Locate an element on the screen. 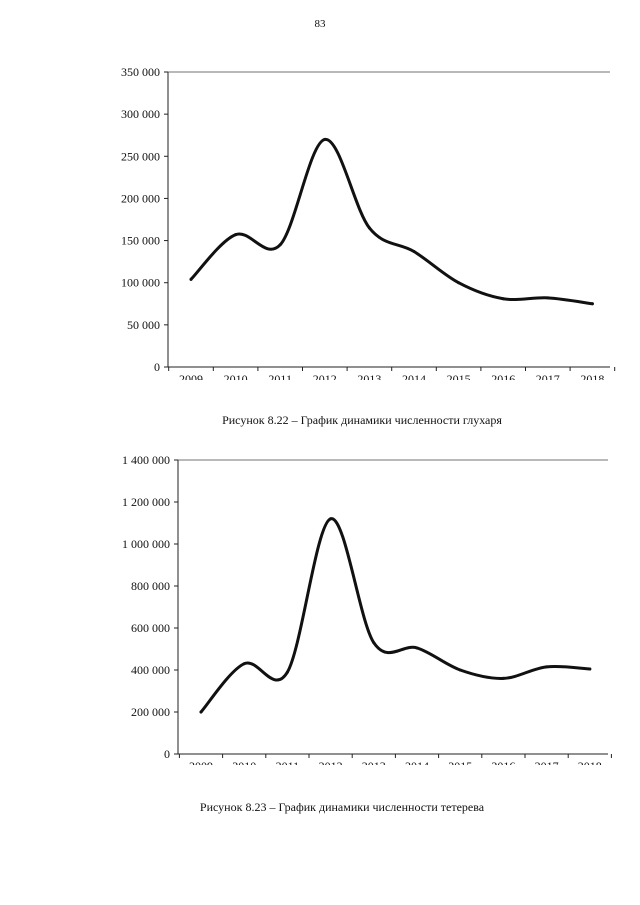 This screenshot has width=640, height=905. y-tick-label: 250 000 is located at coordinates (140, 156).